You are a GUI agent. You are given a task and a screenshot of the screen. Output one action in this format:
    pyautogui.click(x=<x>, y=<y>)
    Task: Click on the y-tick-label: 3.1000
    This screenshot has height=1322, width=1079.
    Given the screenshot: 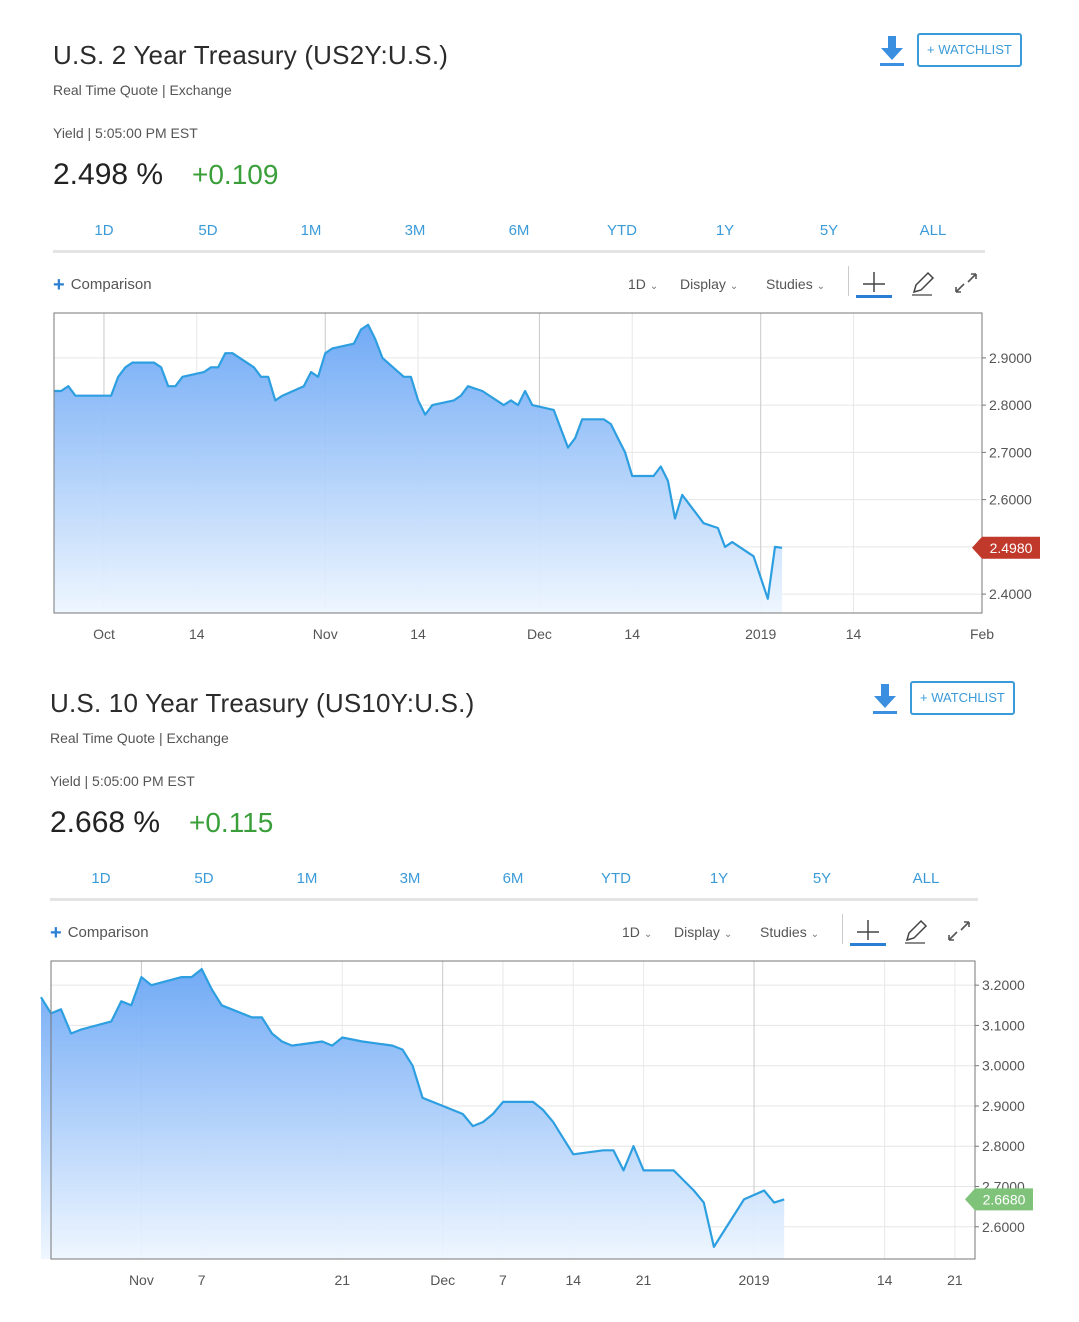 What is the action you would take?
    pyautogui.click(x=1003, y=1025)
    